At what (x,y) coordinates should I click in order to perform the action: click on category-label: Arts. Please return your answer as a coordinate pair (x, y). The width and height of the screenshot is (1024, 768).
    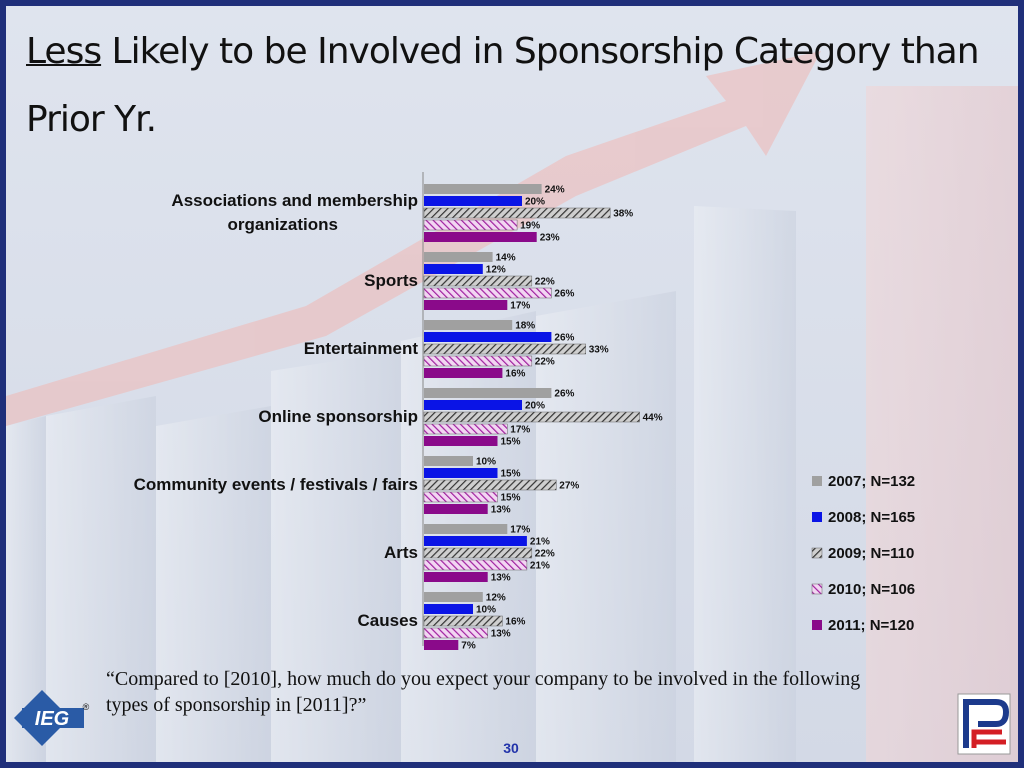
    Looking at the image, I should click on (401, 552).